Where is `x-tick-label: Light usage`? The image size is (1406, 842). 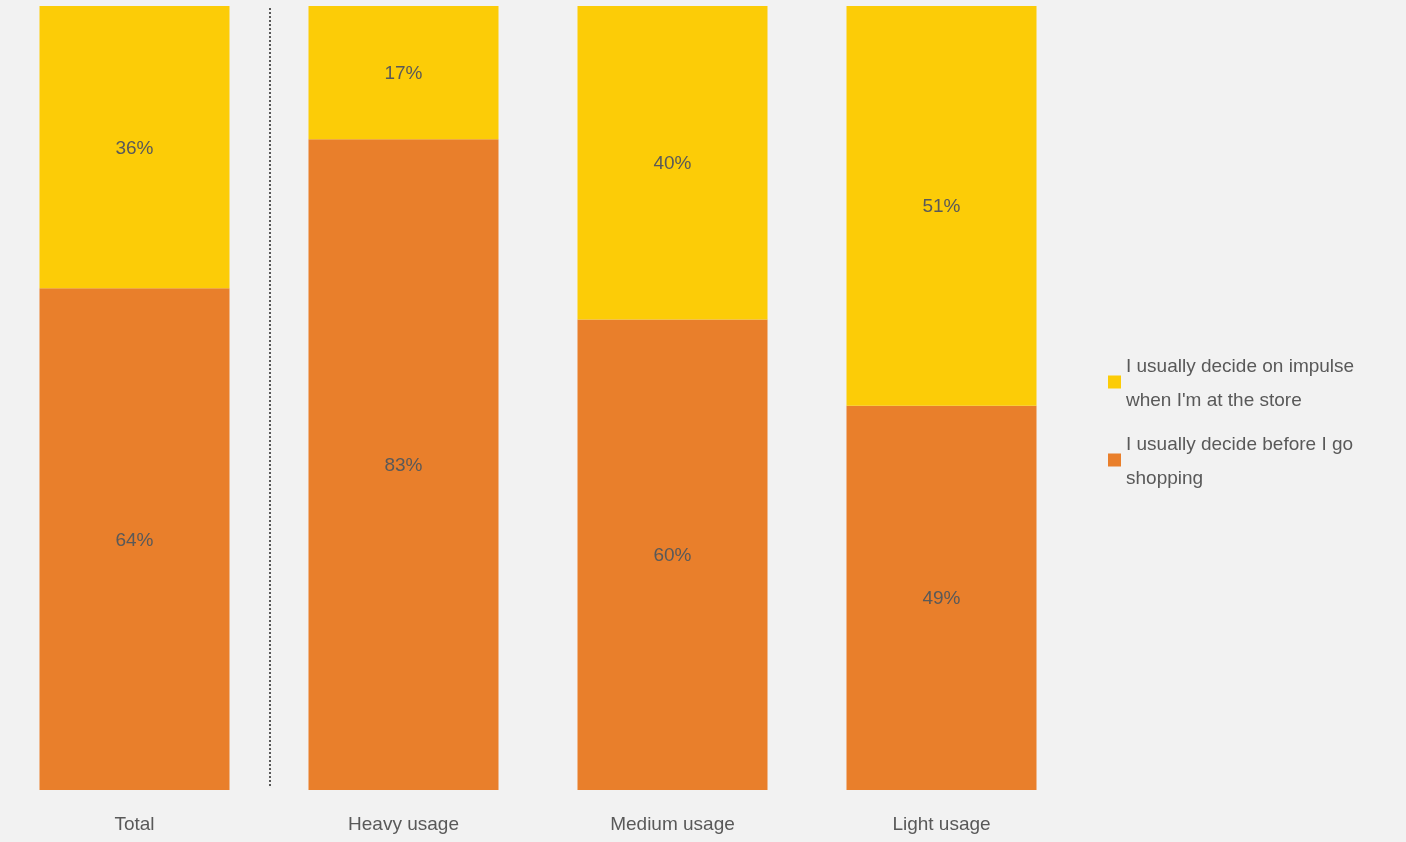
x-tick-label: Light usage is located at coordinates (941, 823).